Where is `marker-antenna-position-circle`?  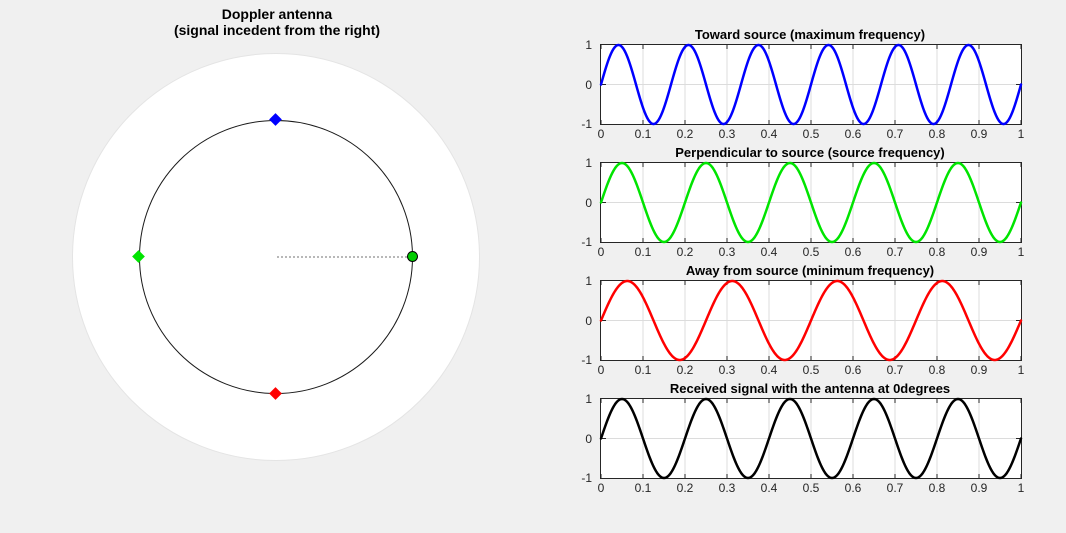 marker-antenna-position-circle is located at coordinates (412, 256).